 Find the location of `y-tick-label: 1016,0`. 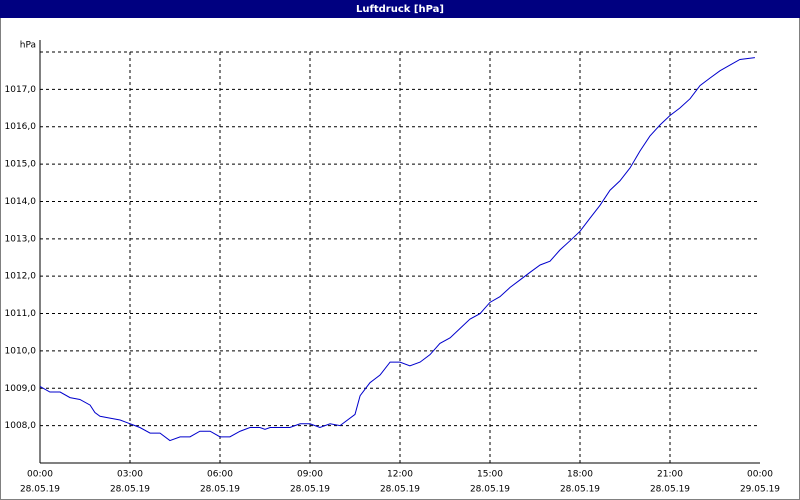

y-tick-label: 1016,0 is located at coordinates (21, 127).